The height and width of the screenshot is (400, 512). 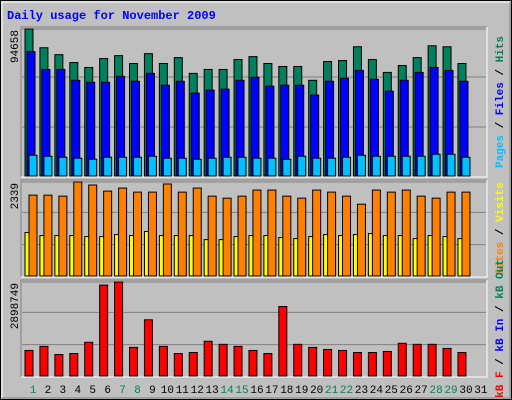 I want to click on legend-entry: Visits, so click(x=501, y=202).